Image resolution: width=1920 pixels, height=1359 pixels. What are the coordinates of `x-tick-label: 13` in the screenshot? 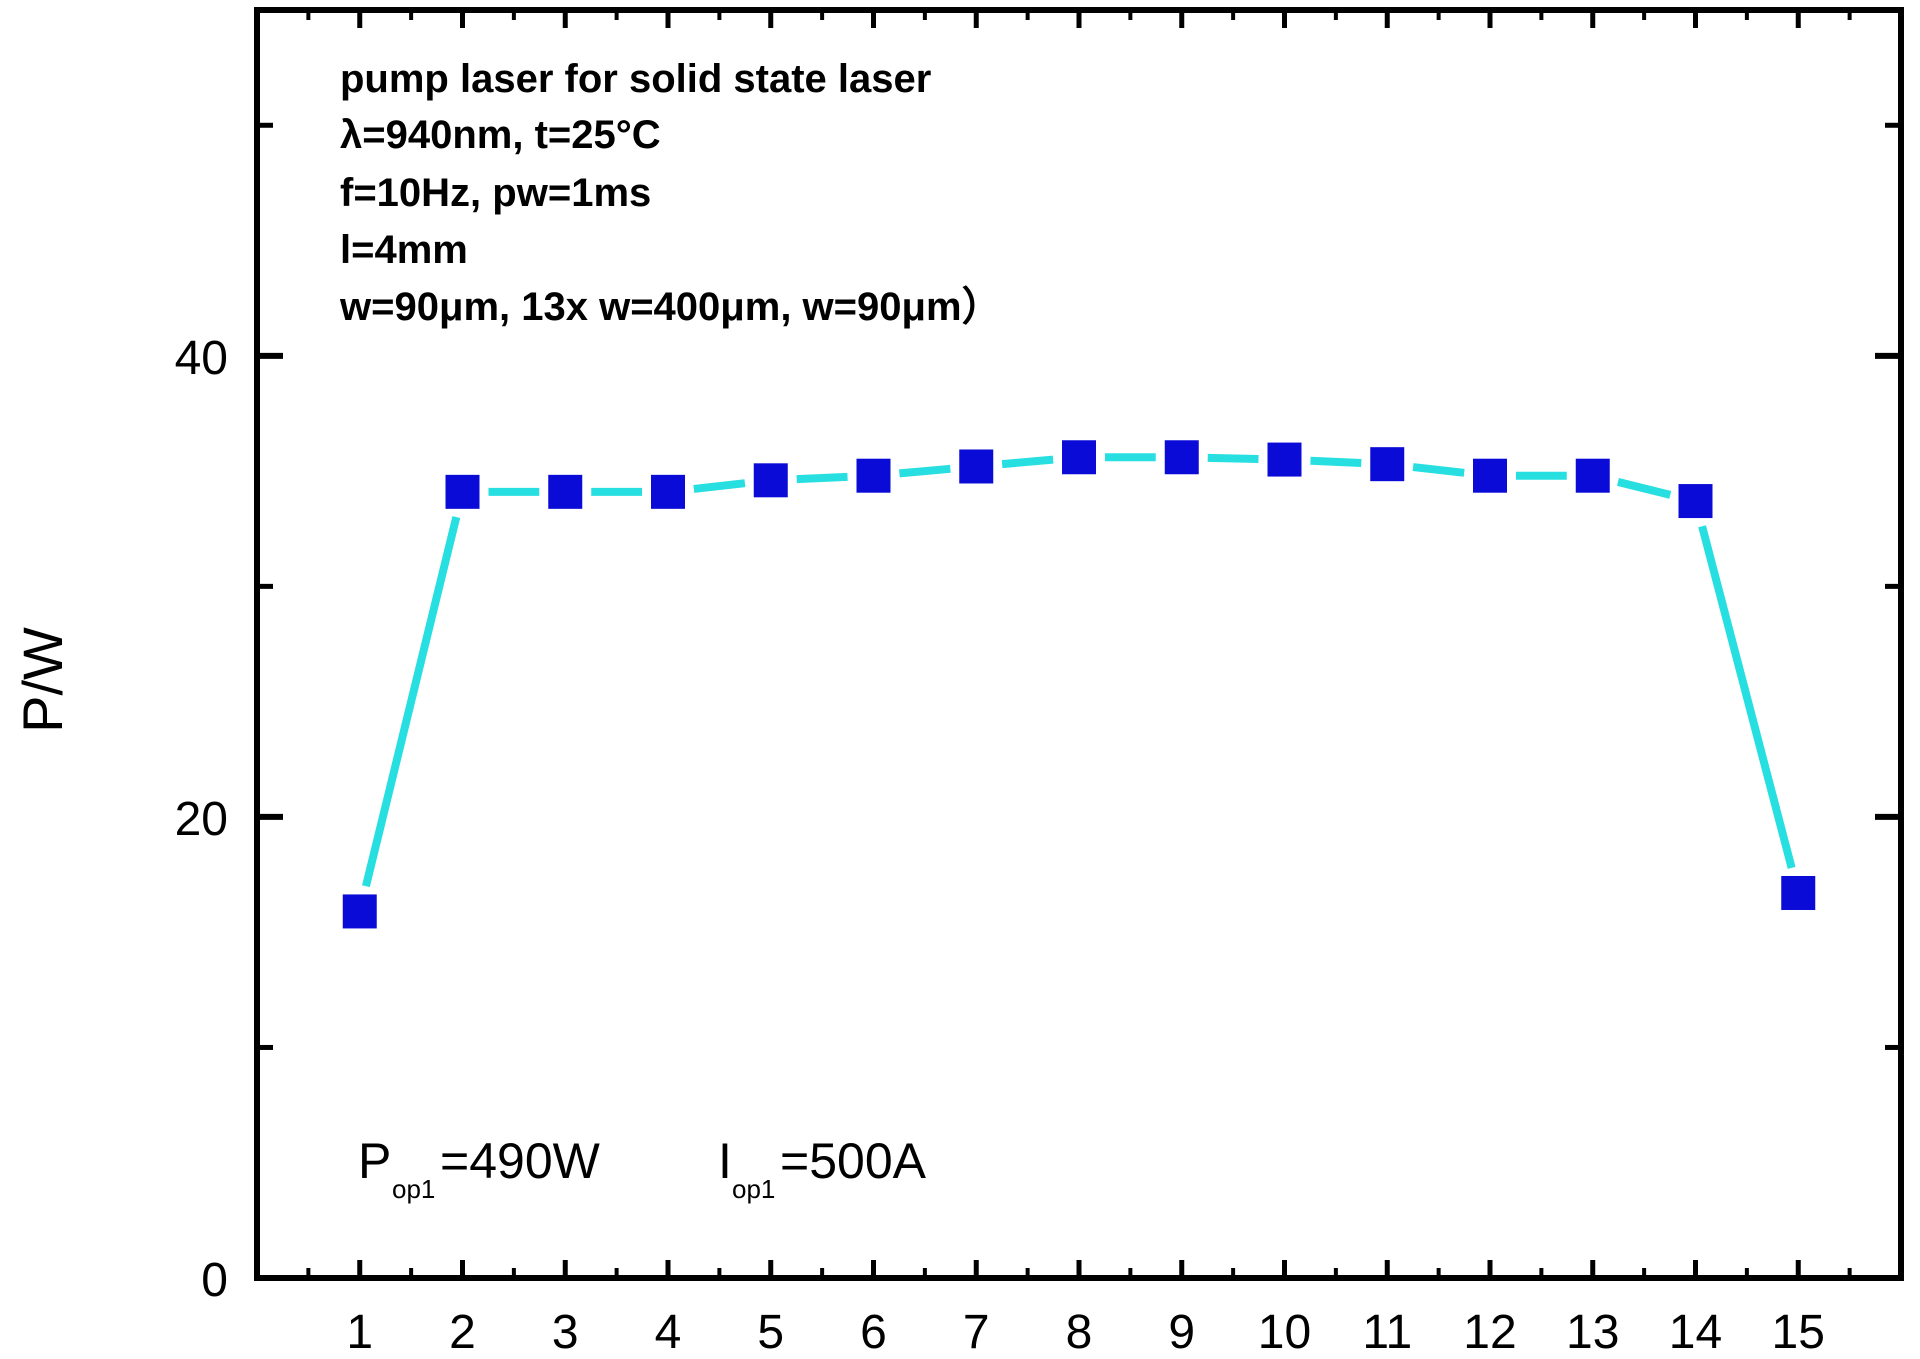 It's located at (1592, 1332).